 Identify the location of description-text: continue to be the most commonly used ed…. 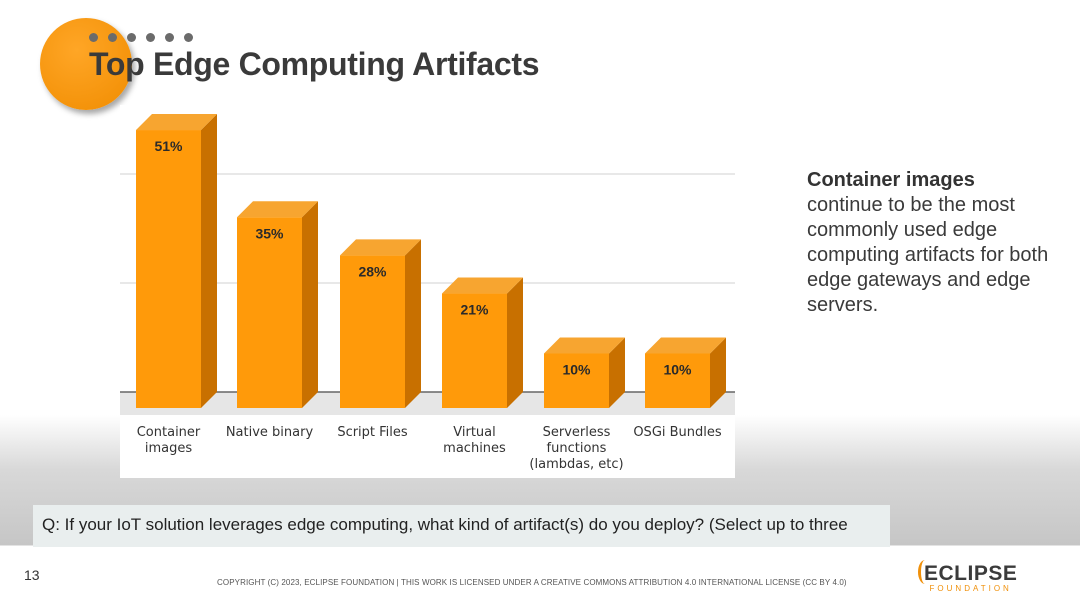
(928, 255).